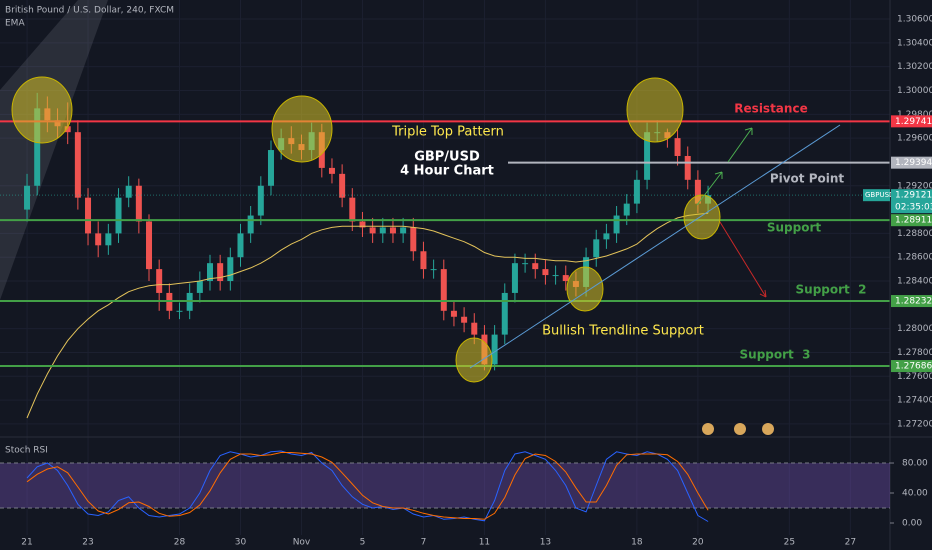 This screenshot has width=932, height=550. Describe the element at coordinates (484, 543) in the screenshot. I see `x-tick-label: 11` at that location.